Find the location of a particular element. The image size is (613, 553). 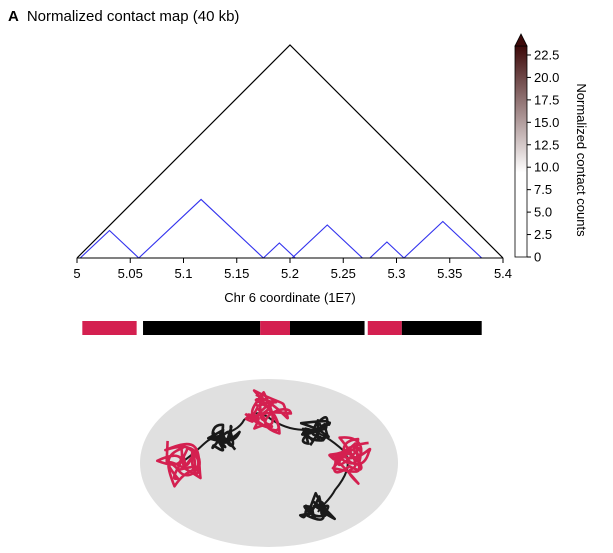

colorbar-tick-label: 5.0 is located at coordinates (543, 212).